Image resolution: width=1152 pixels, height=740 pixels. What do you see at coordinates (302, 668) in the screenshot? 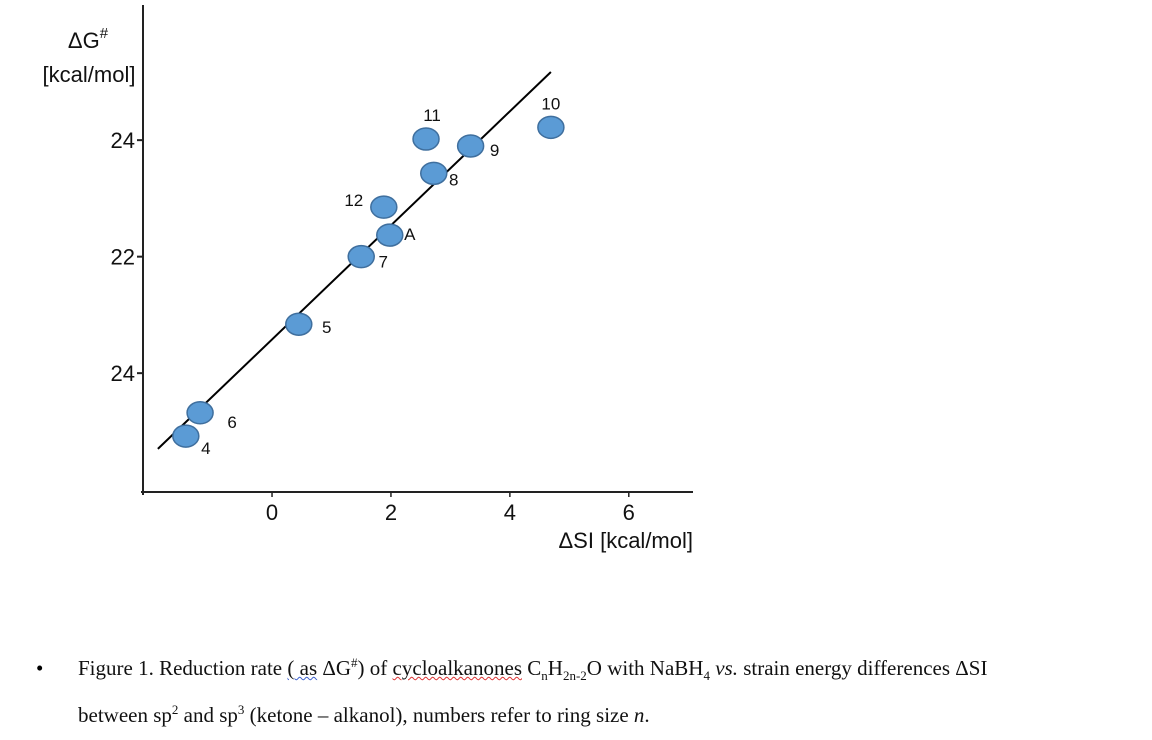
I see `caption-segment: ( as` at bounding box center [302, 668].